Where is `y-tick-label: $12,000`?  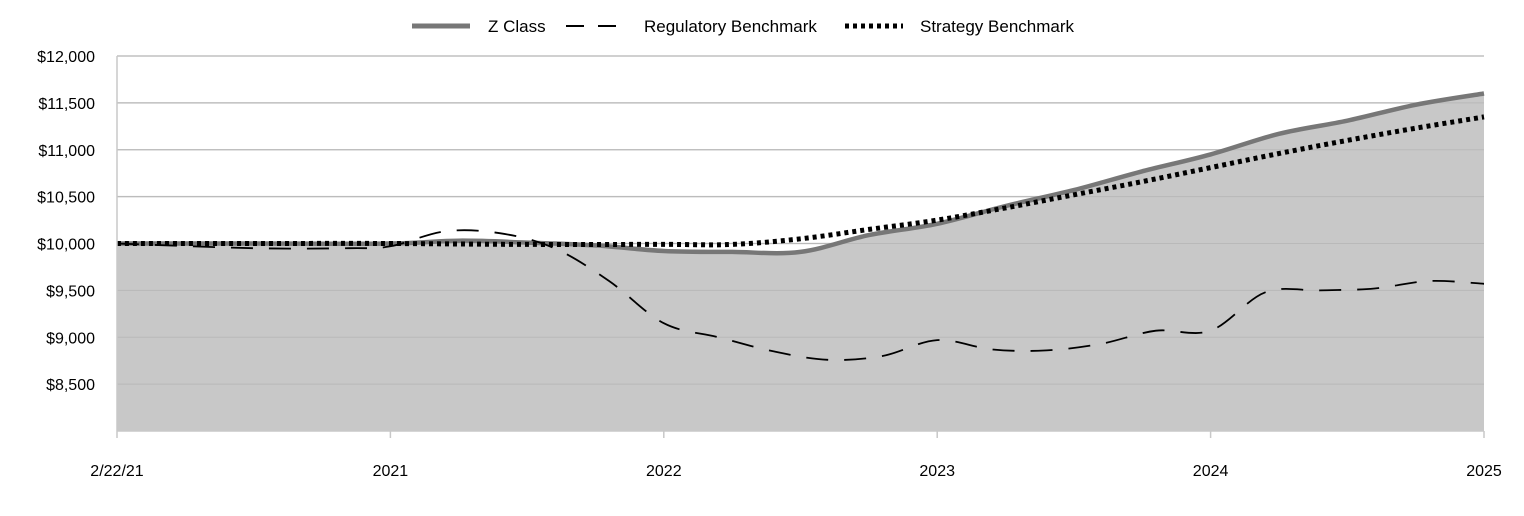
y-tick-label: $12,000 is located at coordinates (66, 57).